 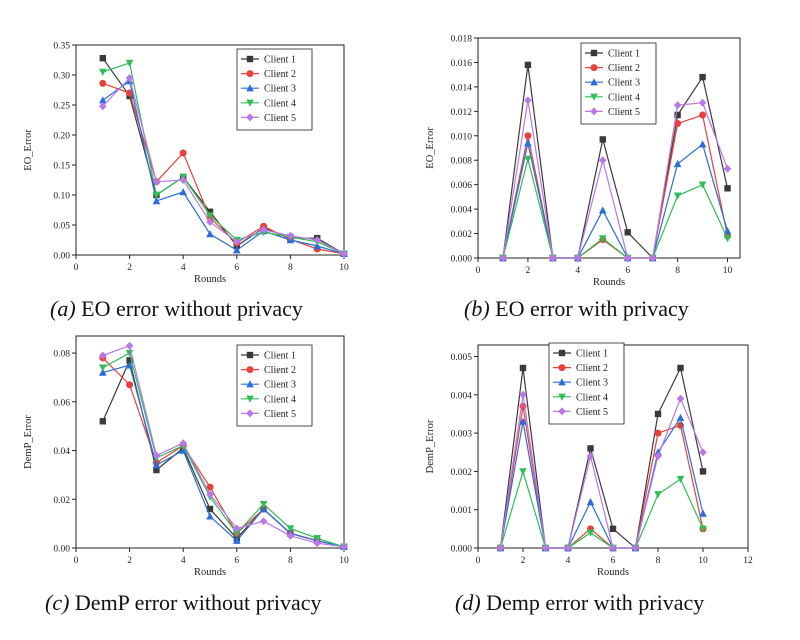 What do you see at coordinates (658, 561) in the screenshot?
I see `x-tick-label: 8` at bounding box center [658, 561].